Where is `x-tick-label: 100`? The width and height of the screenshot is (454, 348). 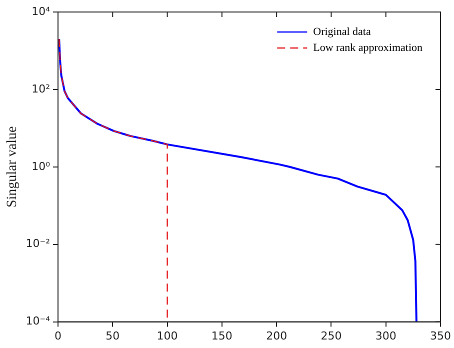 x-tick-label: 100 is located at coordinates (167, 335).